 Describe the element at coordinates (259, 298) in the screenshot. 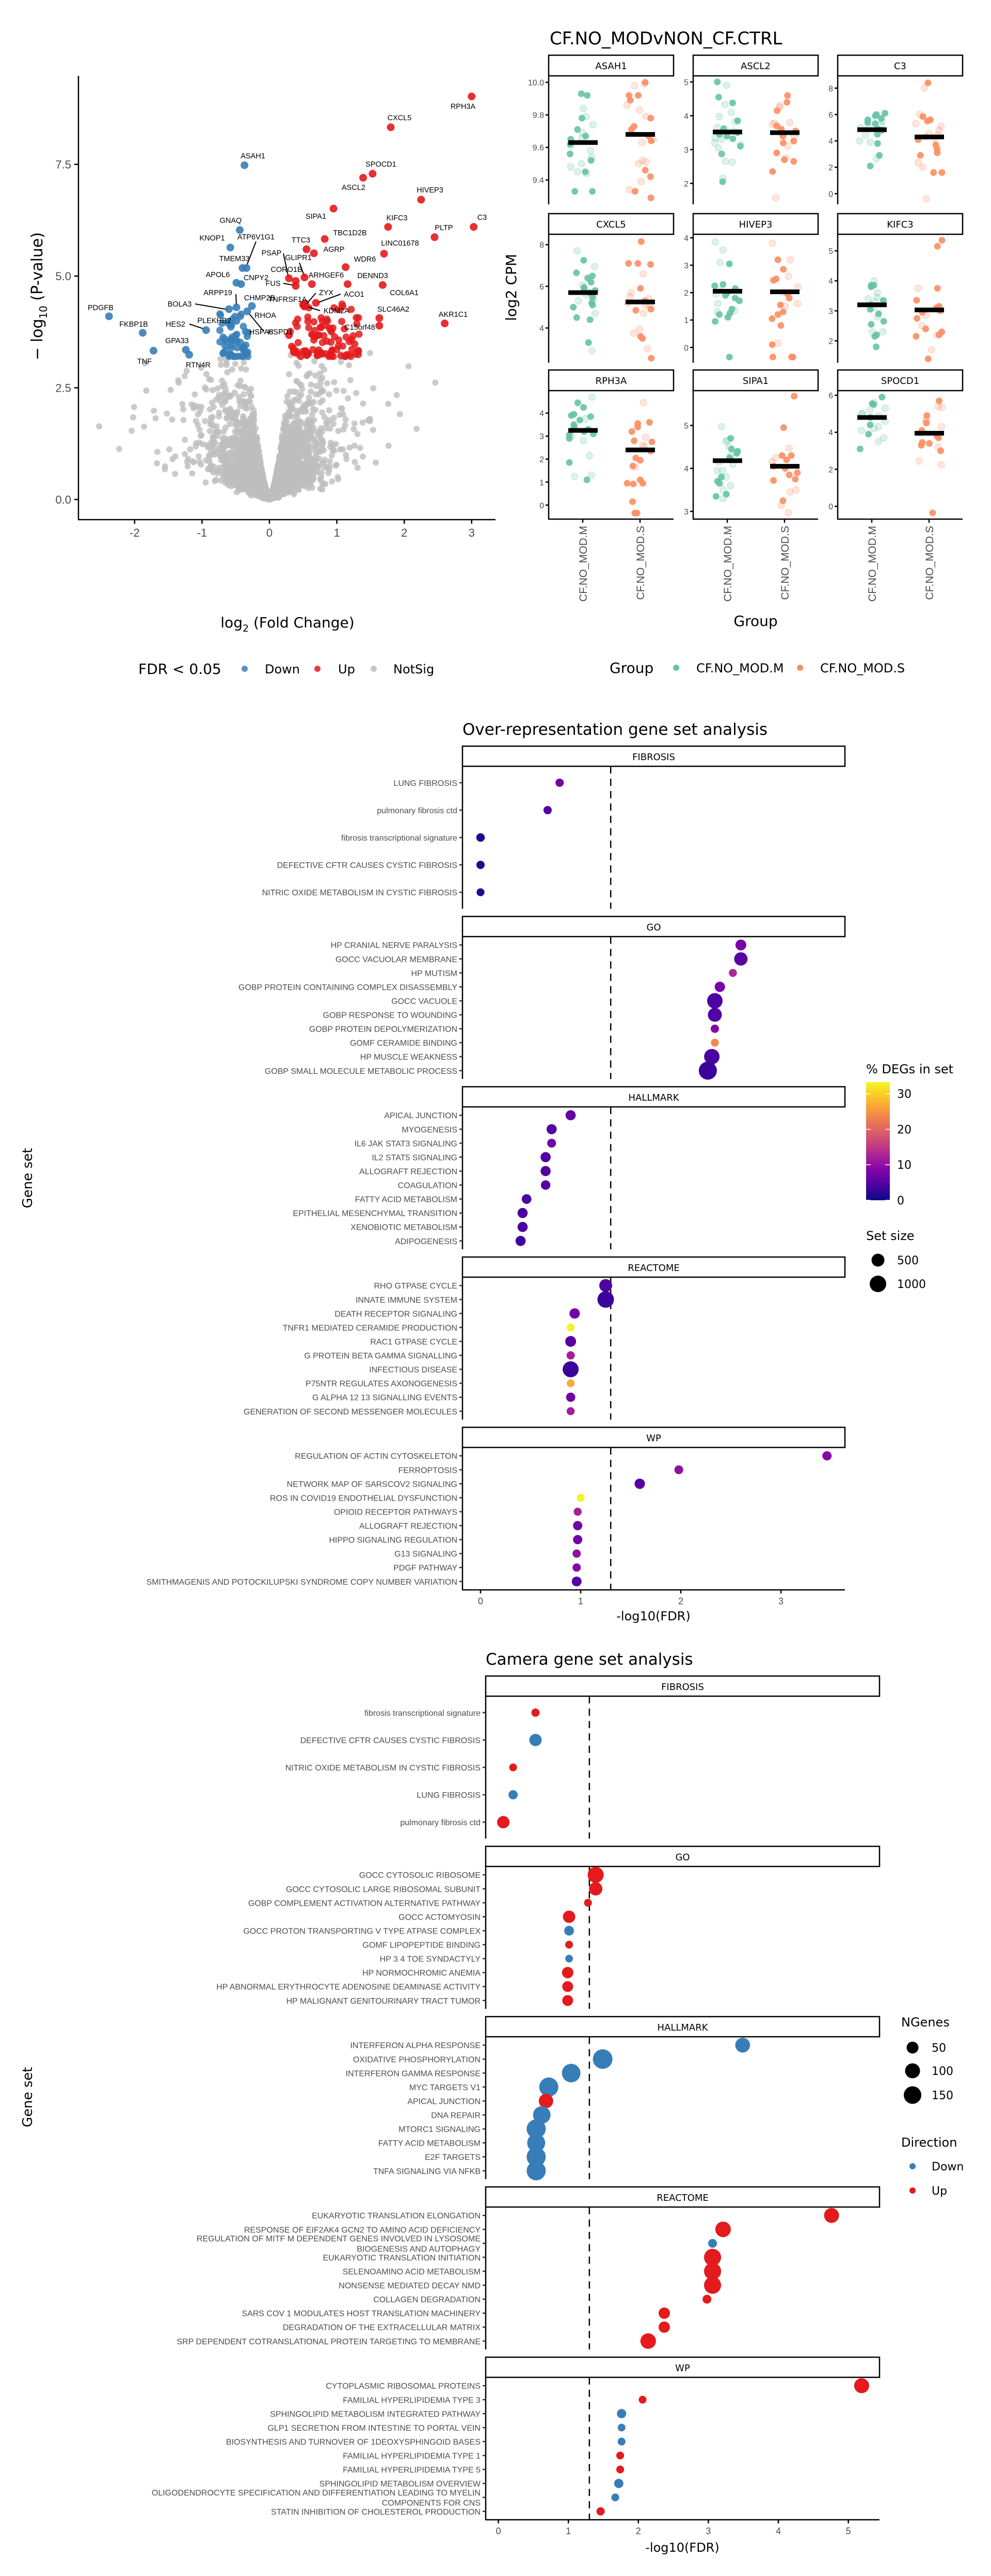

I see `gene-label: CHMP2B` at that location.